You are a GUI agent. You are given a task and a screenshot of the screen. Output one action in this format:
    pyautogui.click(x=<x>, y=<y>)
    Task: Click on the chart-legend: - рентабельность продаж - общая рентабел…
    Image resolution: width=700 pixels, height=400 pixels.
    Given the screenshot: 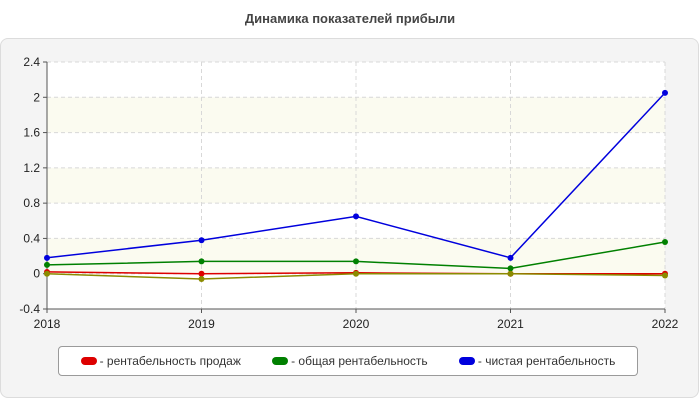 What is the action you would take?
    pyautogui.click(x=348, y=361)
    